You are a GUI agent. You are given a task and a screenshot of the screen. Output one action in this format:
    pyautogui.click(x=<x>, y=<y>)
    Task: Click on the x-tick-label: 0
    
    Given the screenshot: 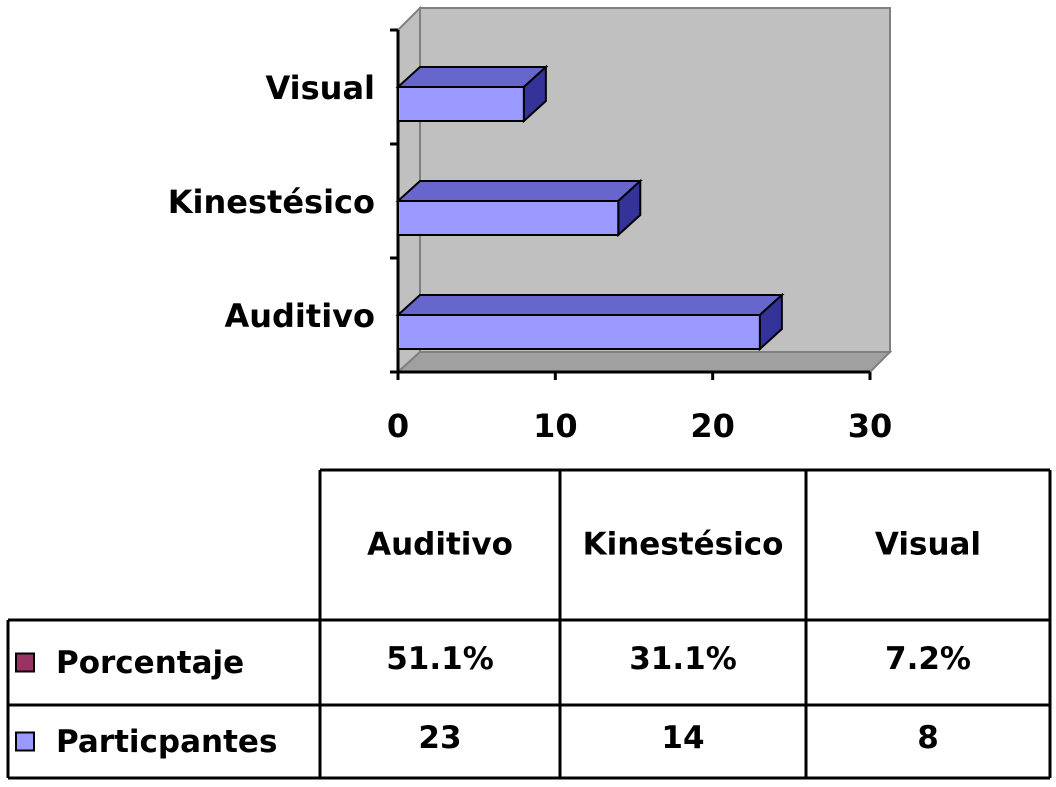 What is the action you would take?
    pyautogui.click(x=398, y=426)
    